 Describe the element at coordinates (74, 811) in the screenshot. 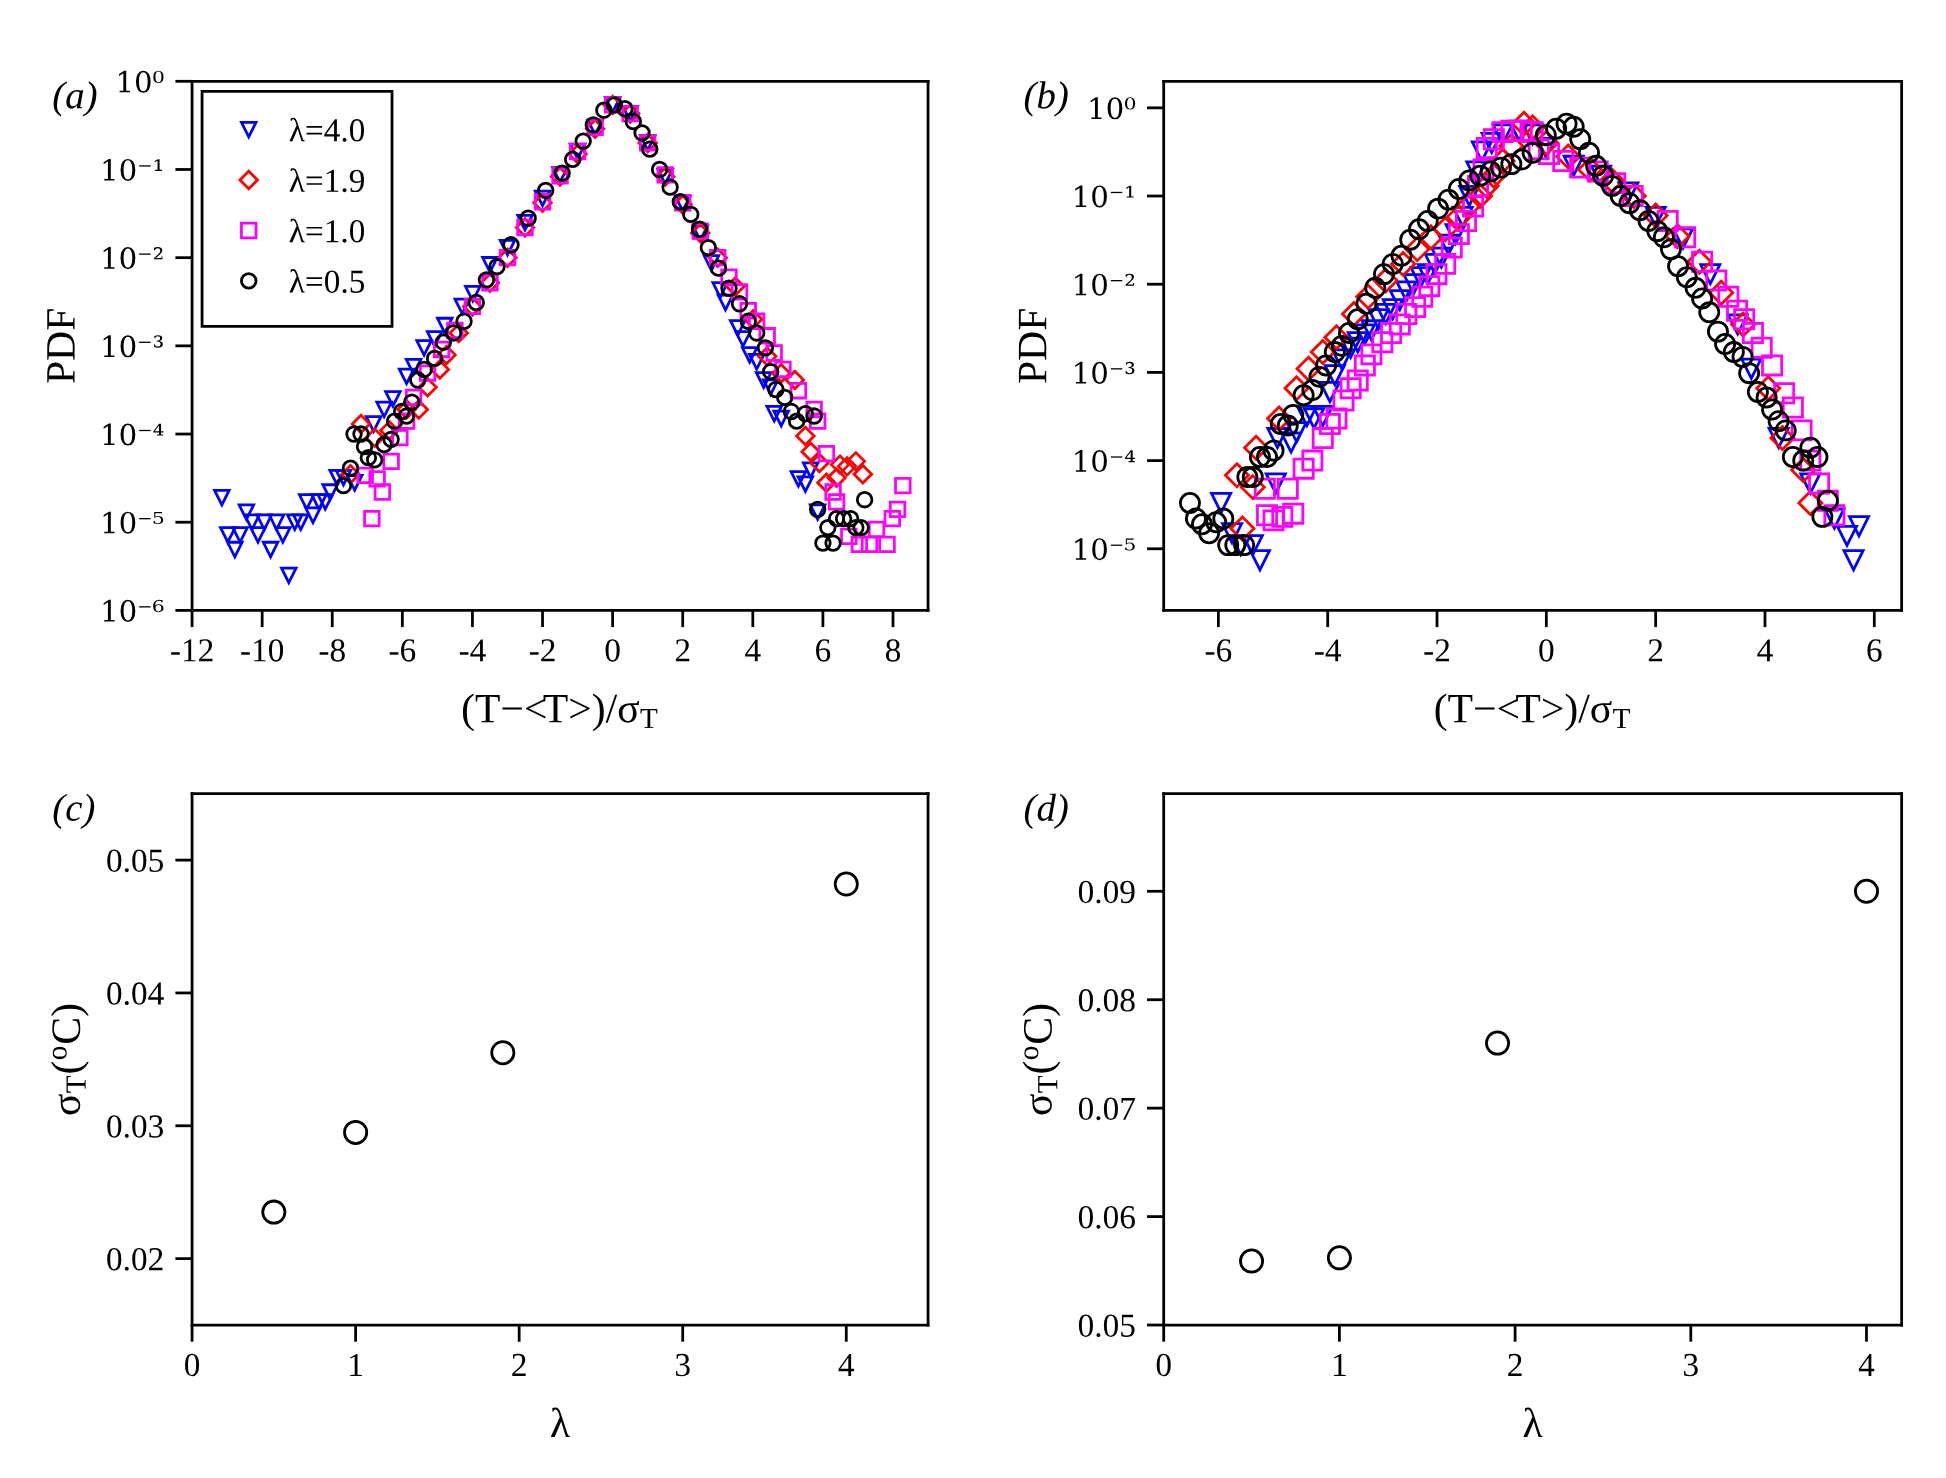

I see `chart-title: (c)` at that location.